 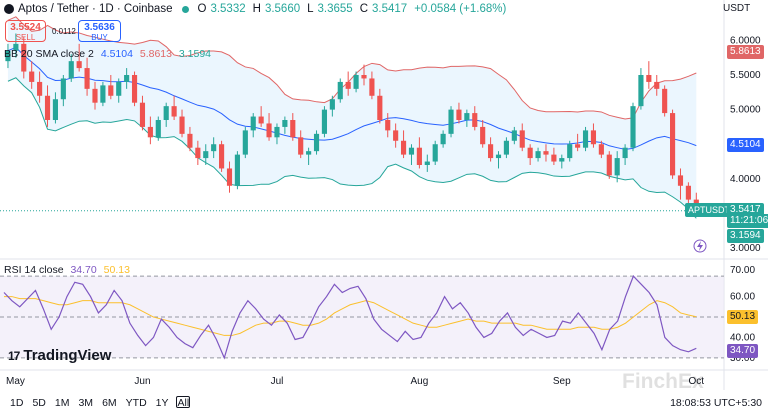 I want to click on range-button-all: All, so click(x=183, y=403).